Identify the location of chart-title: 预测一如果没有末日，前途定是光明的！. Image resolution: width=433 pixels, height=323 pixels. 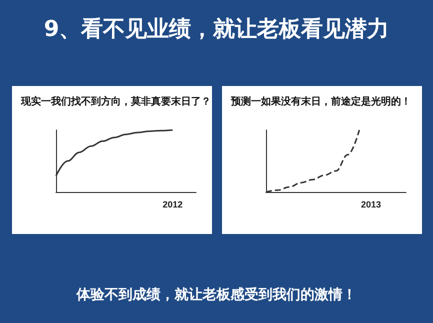
(320, 102).